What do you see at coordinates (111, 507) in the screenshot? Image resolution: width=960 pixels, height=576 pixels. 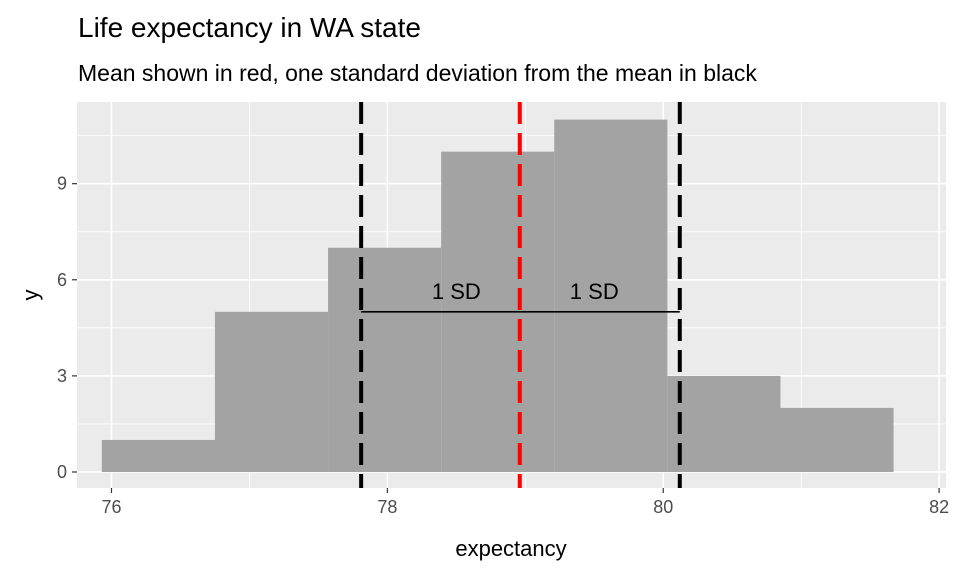 I see `x-tick-label: 76` at bounding box center [111, 507].